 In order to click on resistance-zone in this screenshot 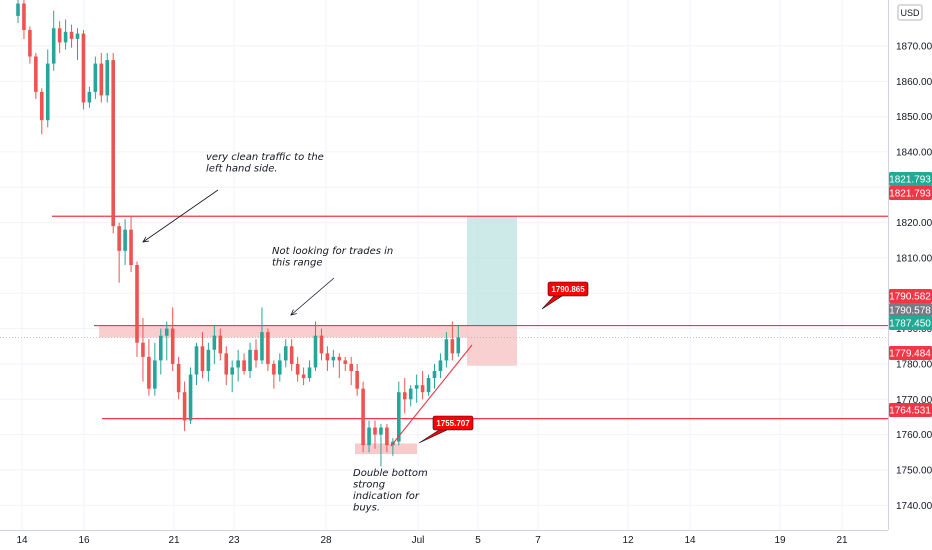, I will do `click(284, 331)`.